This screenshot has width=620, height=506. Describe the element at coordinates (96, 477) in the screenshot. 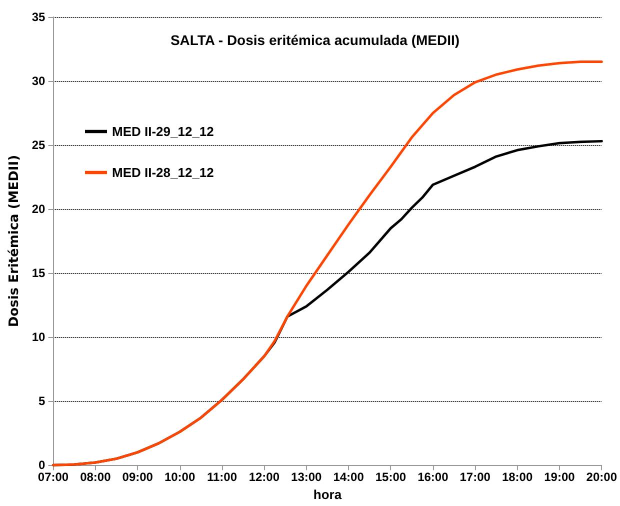

I see `x-tick-label: 08:00` at that location.